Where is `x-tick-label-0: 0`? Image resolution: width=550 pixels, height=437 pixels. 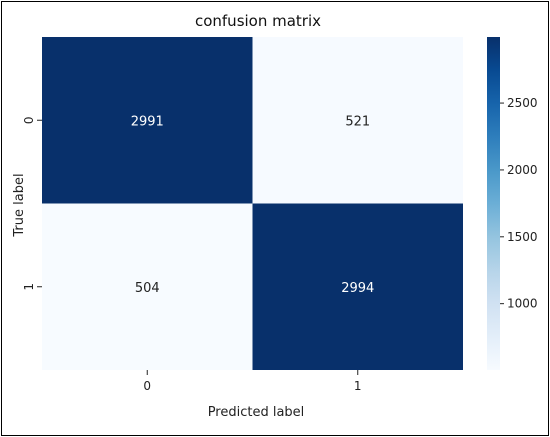
x-tick-label-0: 0 is located at coordinates (147, 386).